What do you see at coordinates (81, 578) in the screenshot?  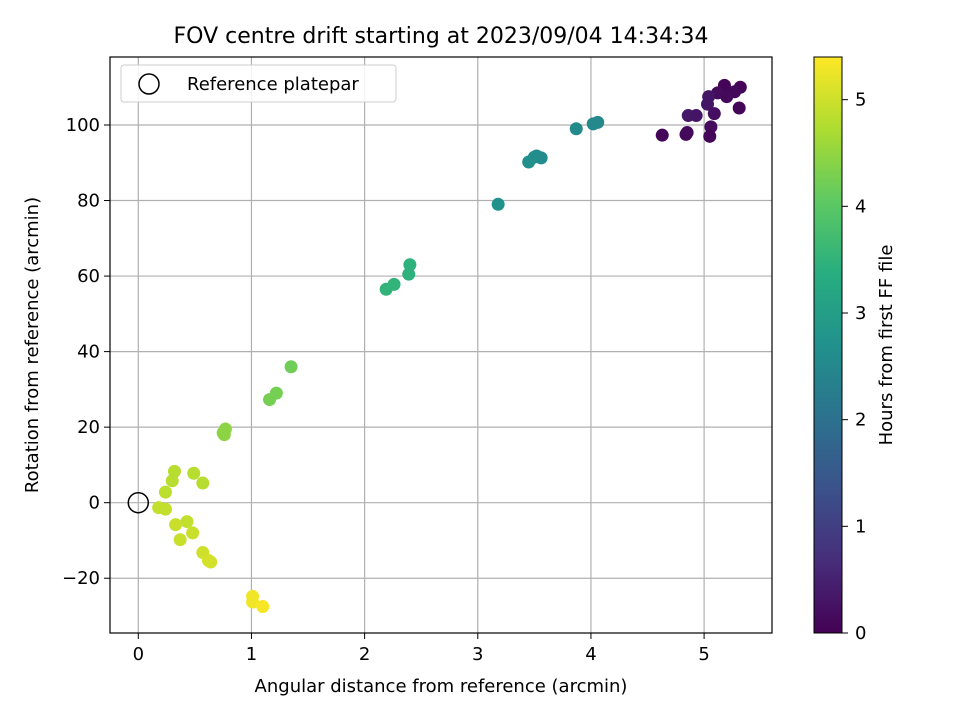 I see `y-tick-label: −20` at bounding box center [81, 578].